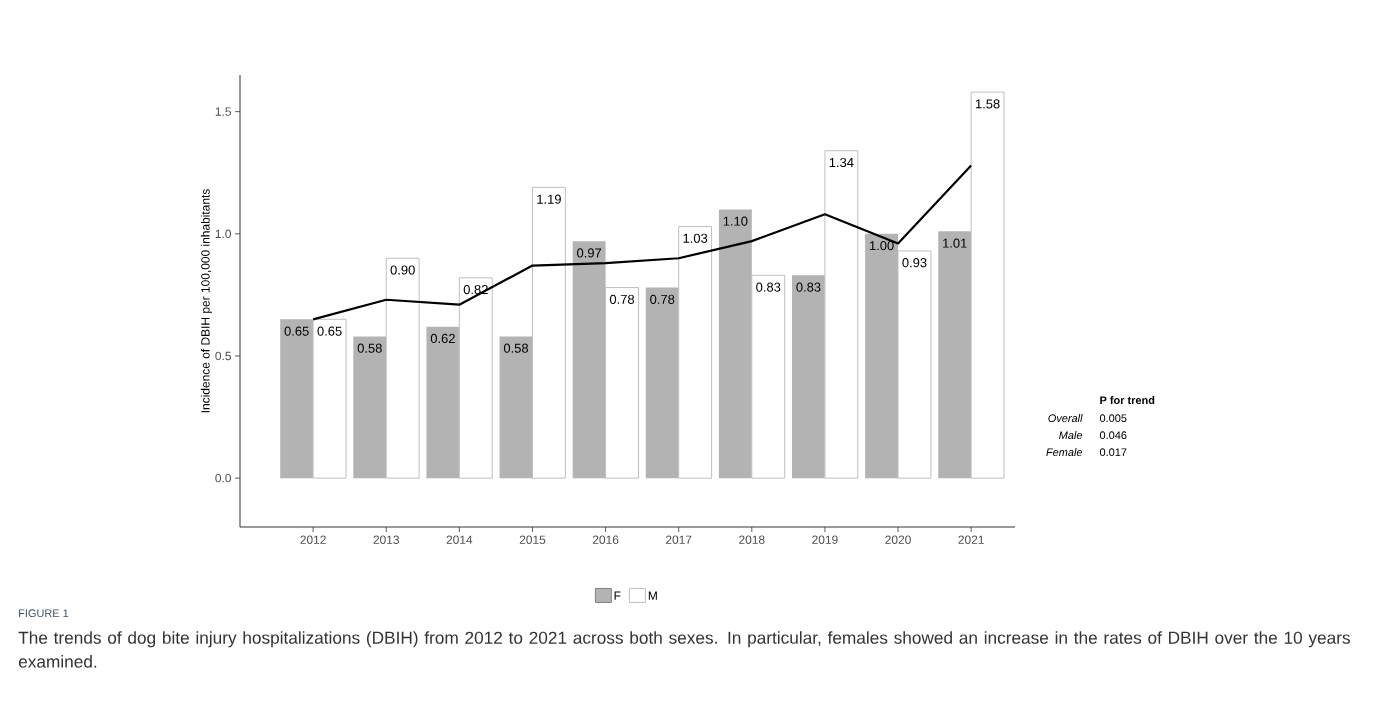  I want to click on text: 0.046, so click(1113, 435).